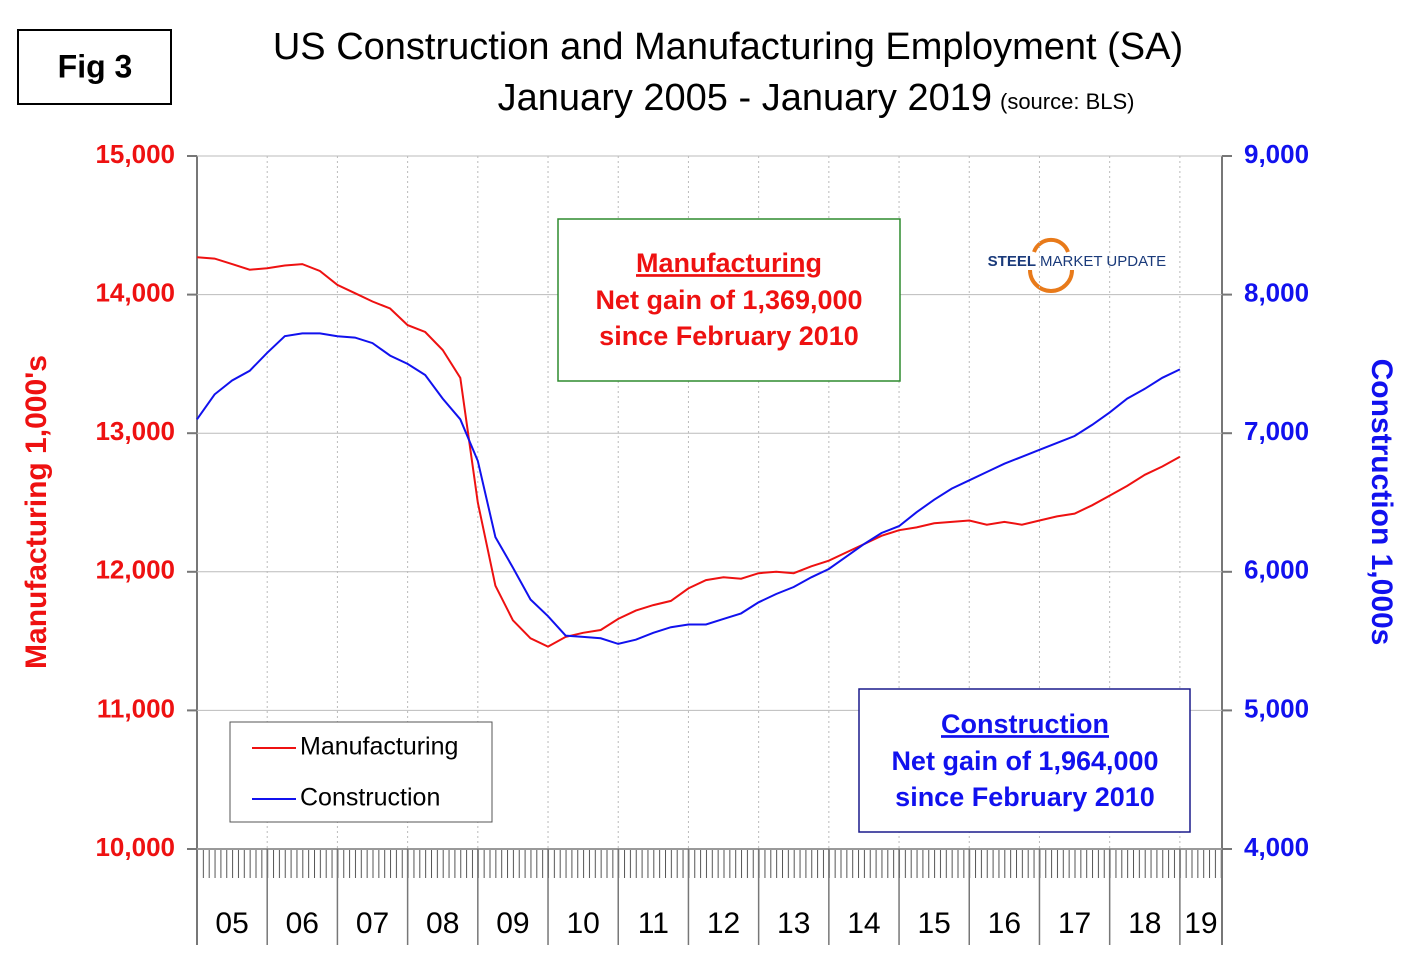  Describe the element at coordinates (1276, 847) in the screenshot. I see `y2-tick-label: 4,000` at that location.